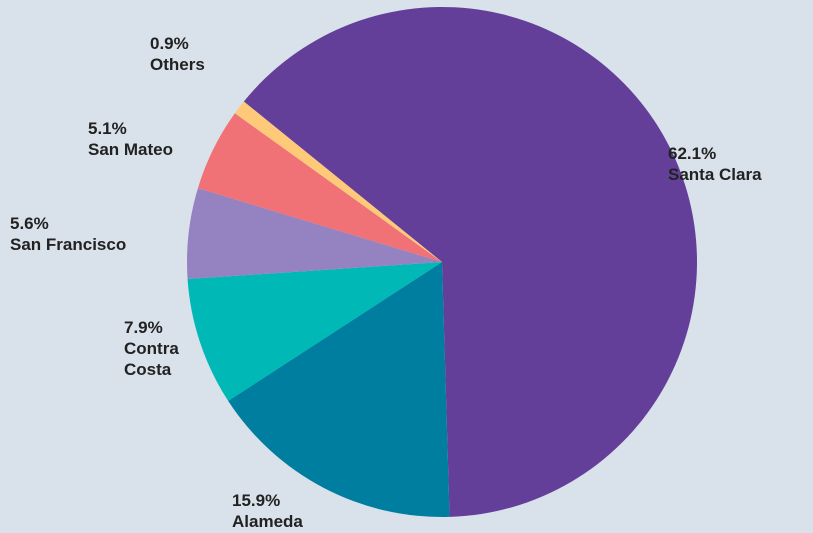 This screenshot has width=813, height=533. What do you see at coordinates (143, 327) in the screenshot?
I see `value-label: 7.9%` at bounding box center [143, 327].